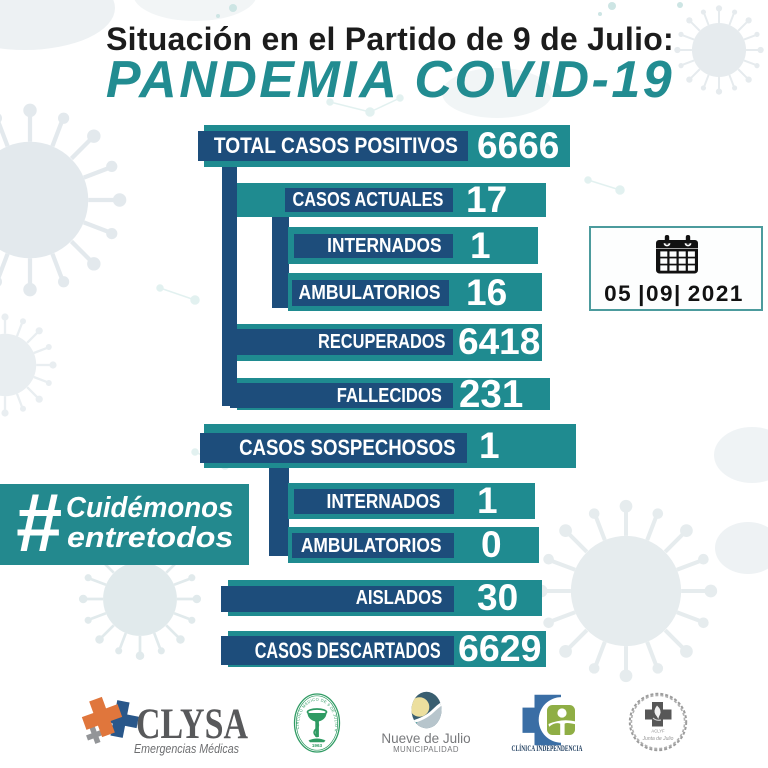  I want to click on svg-text: CLÍNICA INDEPENDENCIA, so click(547, 748).